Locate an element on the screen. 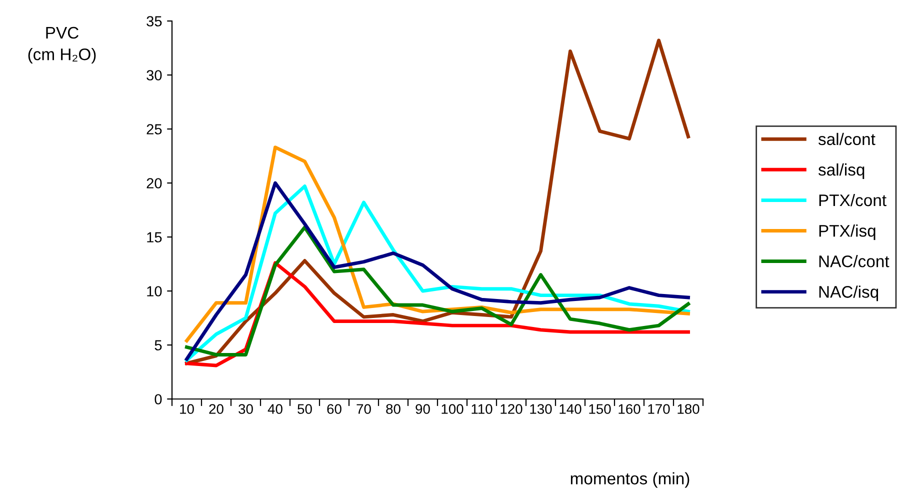 This screenshot has width=907, height=495. y-tick-label: 30 is located at coordinates (154, 75).